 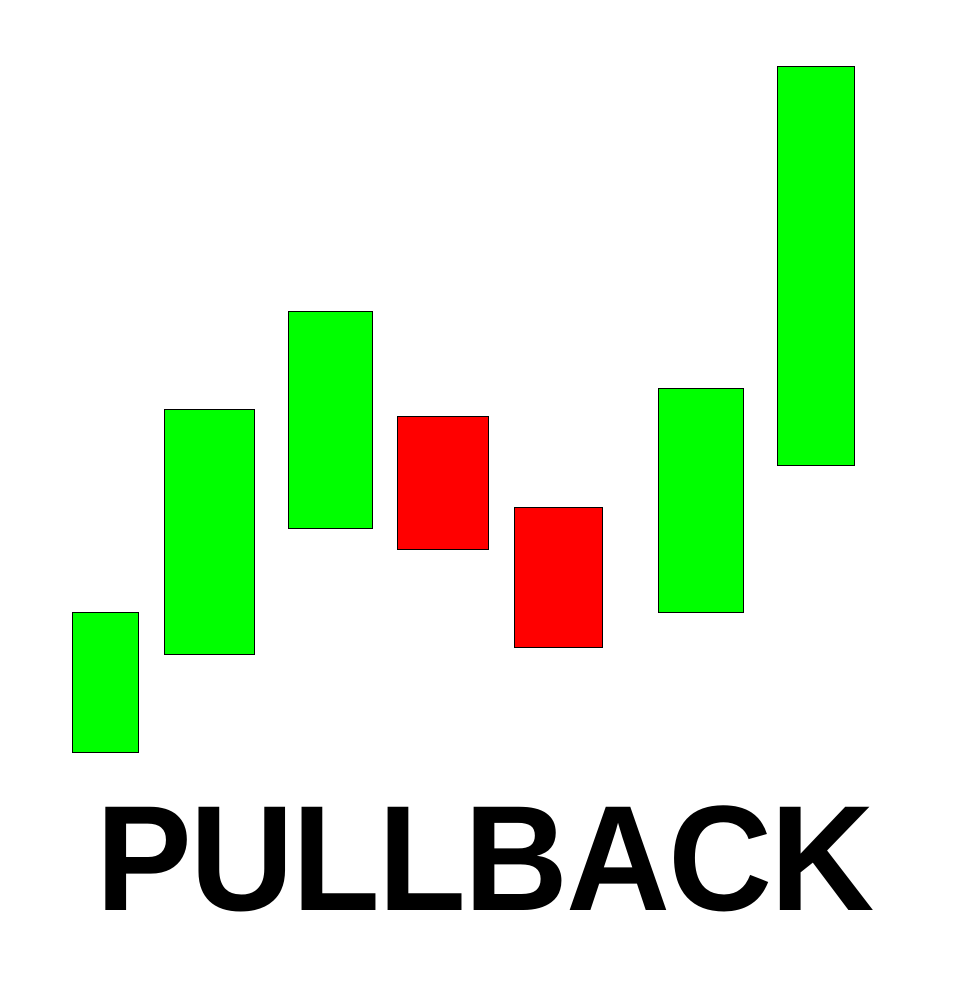 I want to click on candle-2-bullish, so click(x=209, y=532).